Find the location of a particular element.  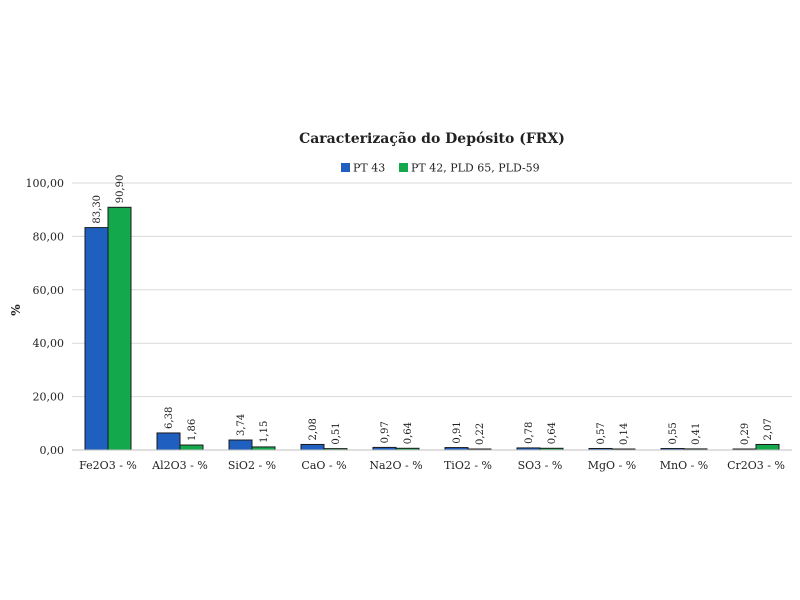

x-tick-label: Al2O3 - % is located at coordinates (179, 465).